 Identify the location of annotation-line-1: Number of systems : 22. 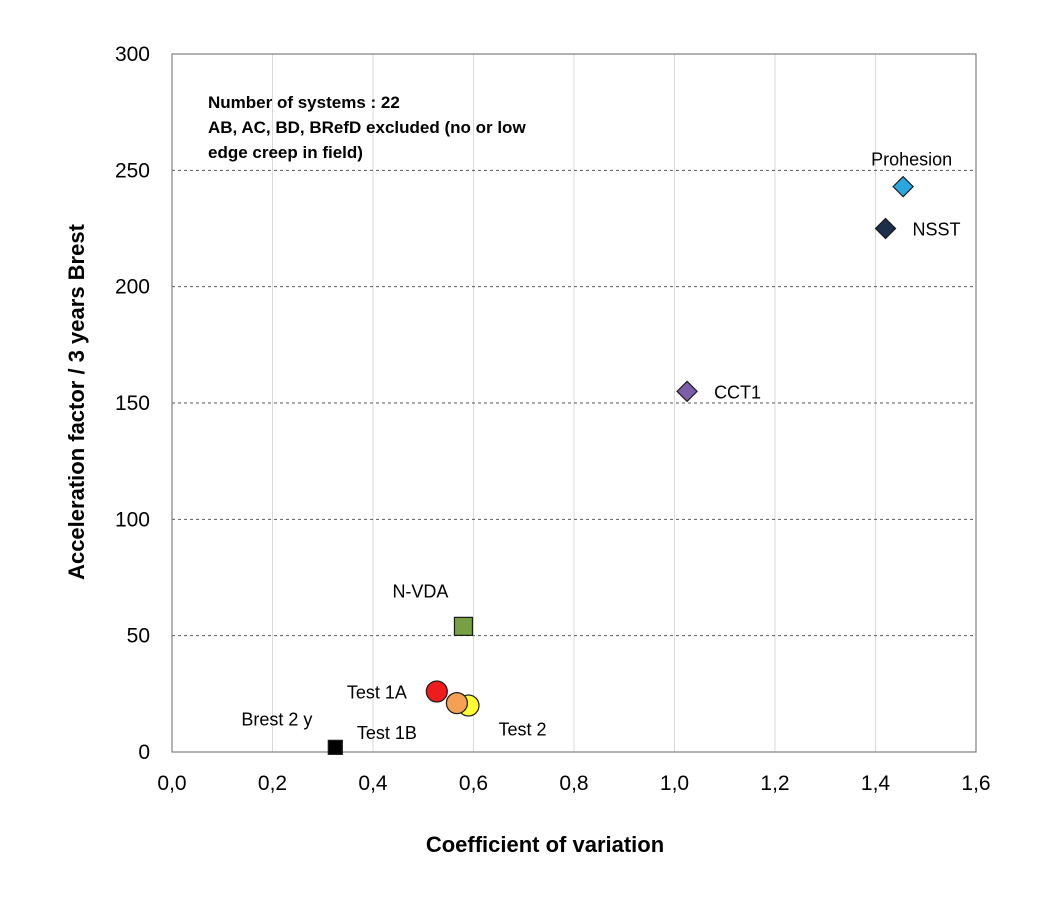
(304, 102).